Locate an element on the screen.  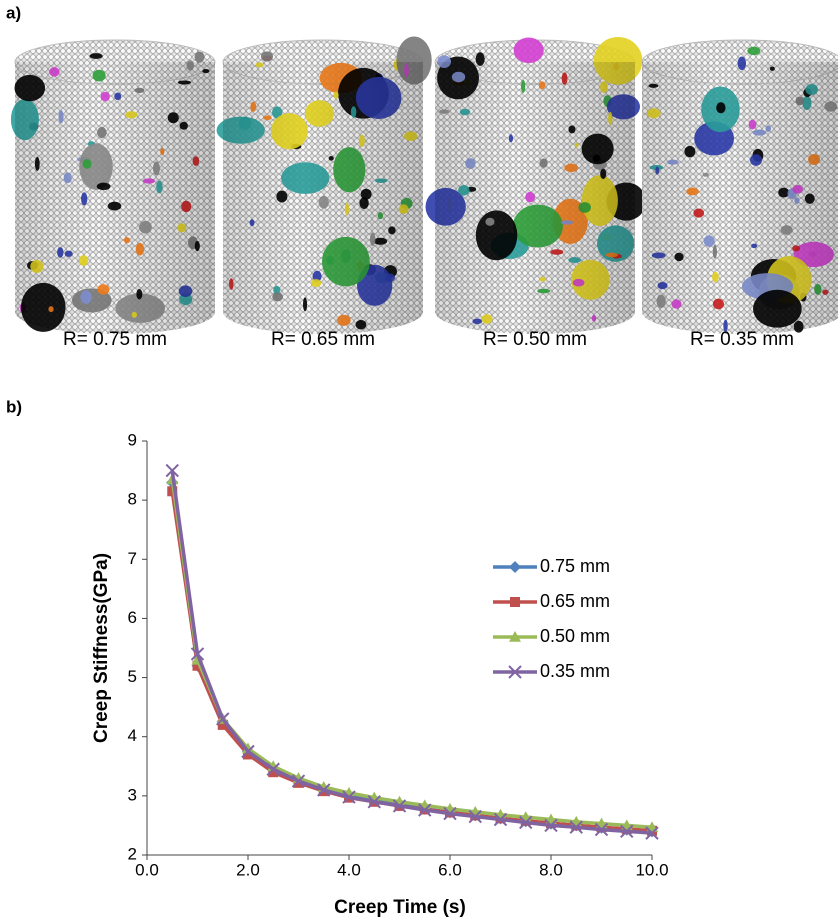
cylinder-image: R= 0.35 mm is located at coordinates (739, 194).